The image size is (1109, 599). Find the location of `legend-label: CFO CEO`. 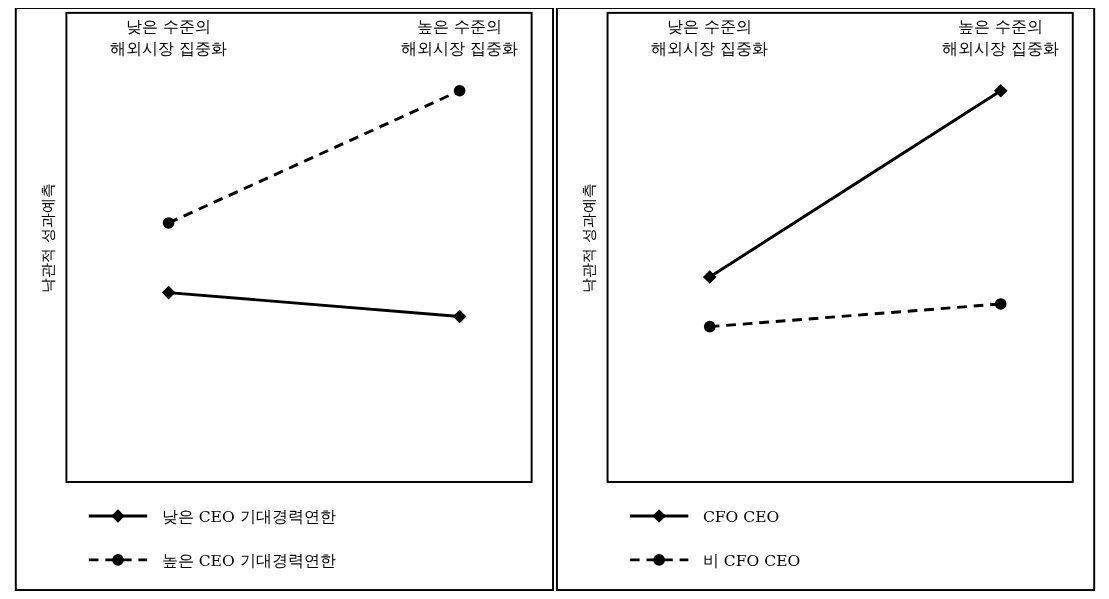

legend-label: CFO CEO is located at coordinates (741, 516).